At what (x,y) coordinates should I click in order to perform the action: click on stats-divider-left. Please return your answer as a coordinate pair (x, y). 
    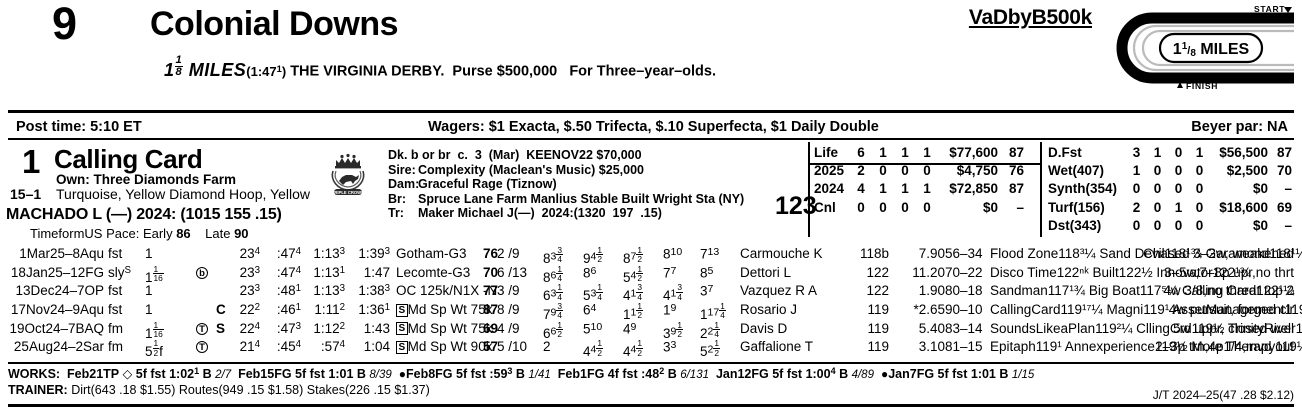
    Looking at the image, I should click on (809, 189).